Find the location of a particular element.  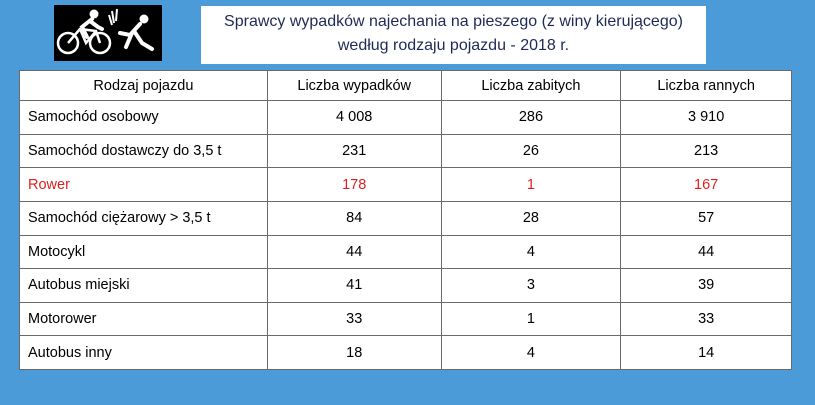

killed-cell: 26 is located at coordinates (531, 151).